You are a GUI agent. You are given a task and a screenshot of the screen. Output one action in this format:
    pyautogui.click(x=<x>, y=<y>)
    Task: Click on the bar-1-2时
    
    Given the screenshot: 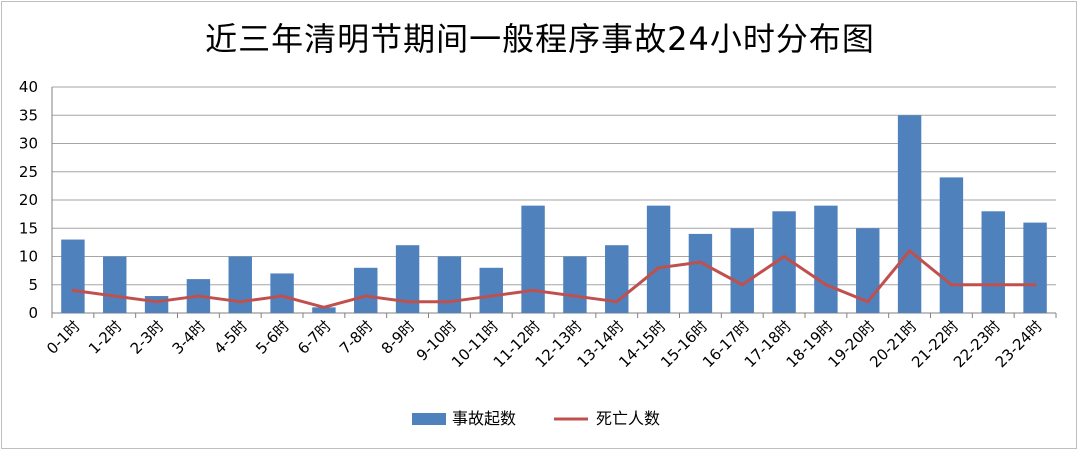 What is the action you would take?
    pyautogui.click(x=115, y=284)
    